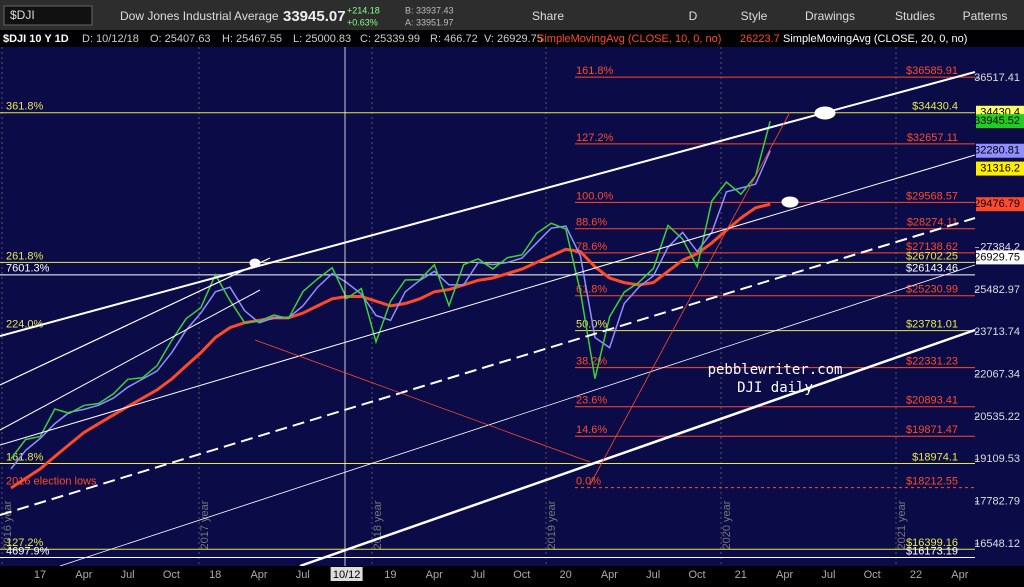  I want to click on cursor-date-box, so click(346, 574).